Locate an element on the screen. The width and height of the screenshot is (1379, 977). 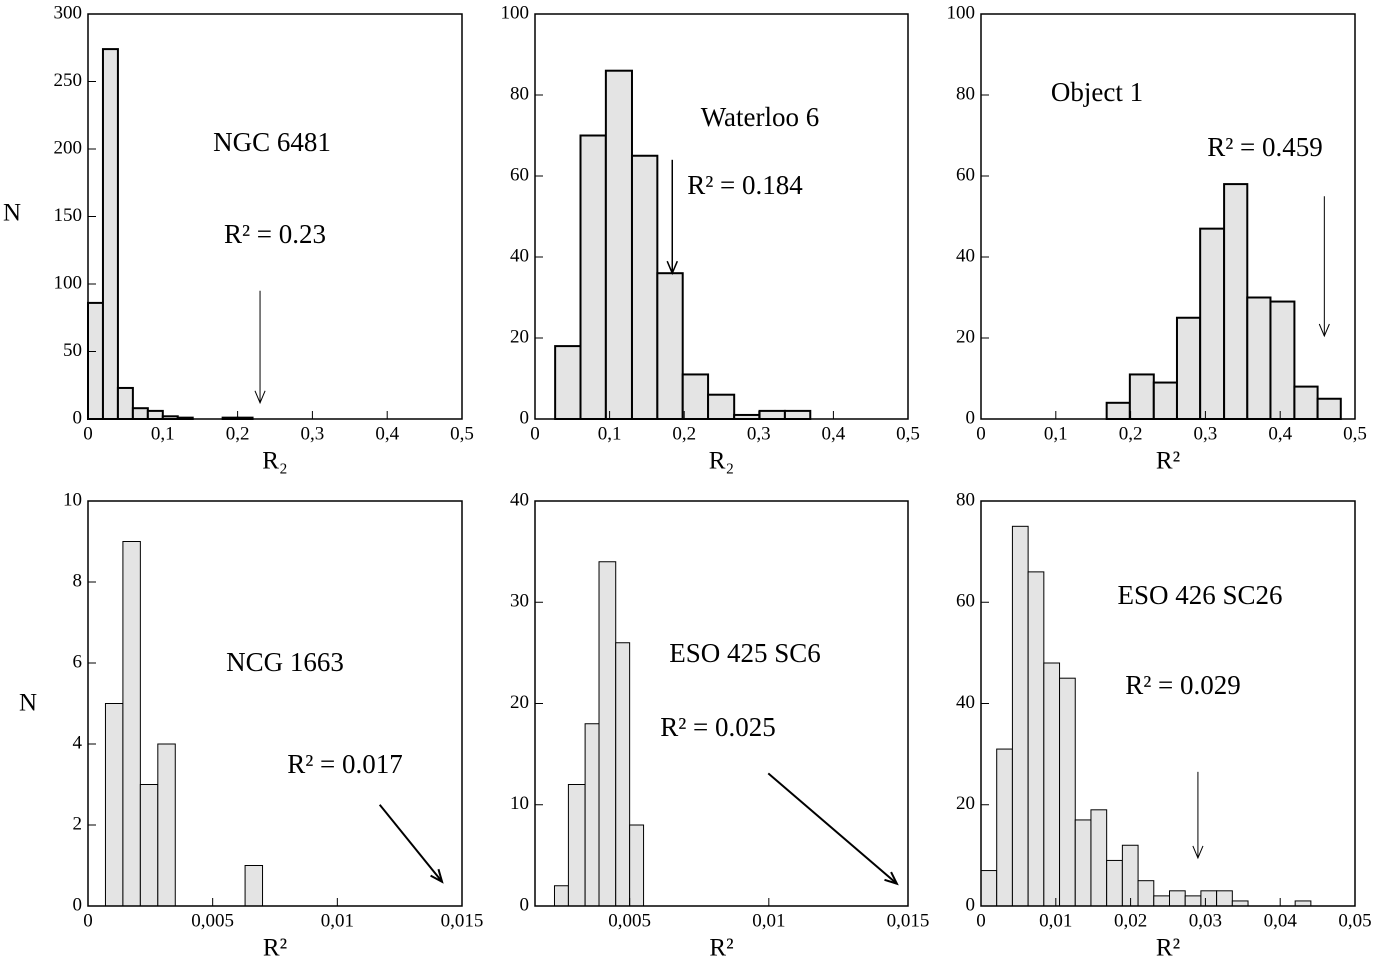
x-tick-label: 0,02 is located at coordinates (1130, 920).